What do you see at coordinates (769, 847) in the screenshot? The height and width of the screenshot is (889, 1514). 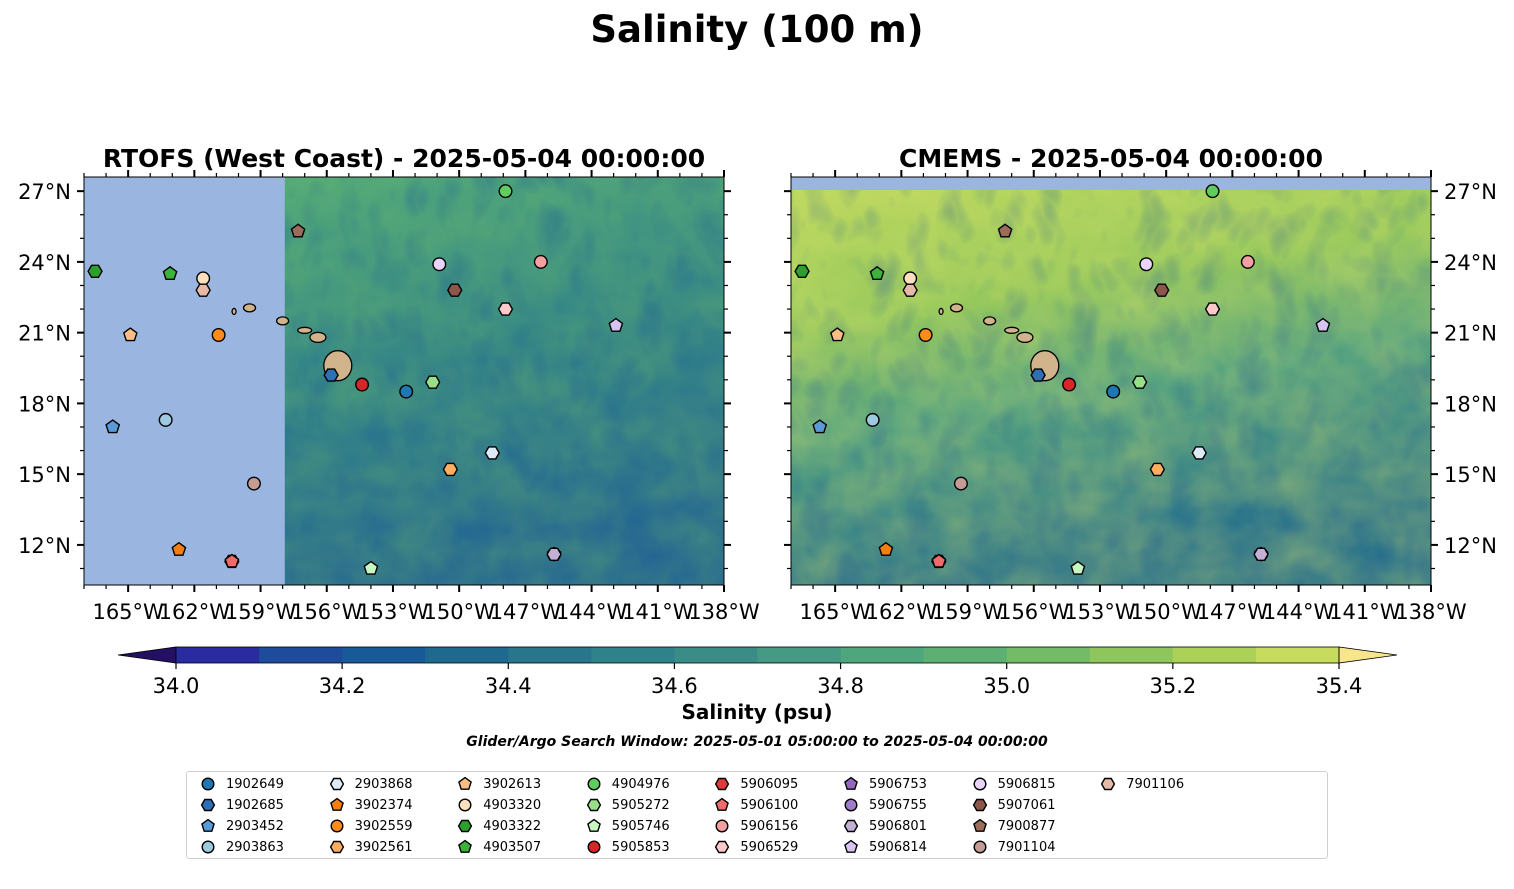 I see `legend-label: 5906529` at bounding box center [769, 847].